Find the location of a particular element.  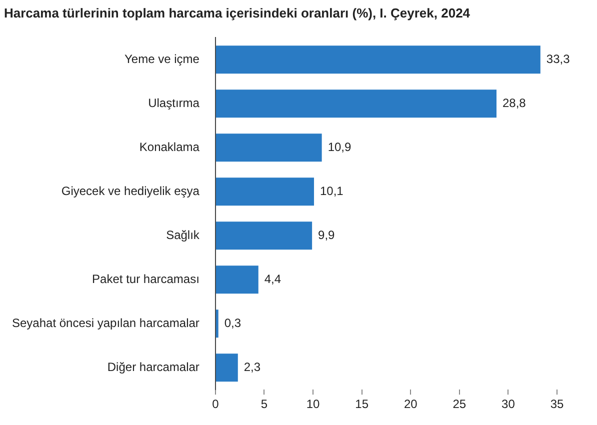

y-tick-label: Paket tur harcaması is located at coordinates (146, 279).